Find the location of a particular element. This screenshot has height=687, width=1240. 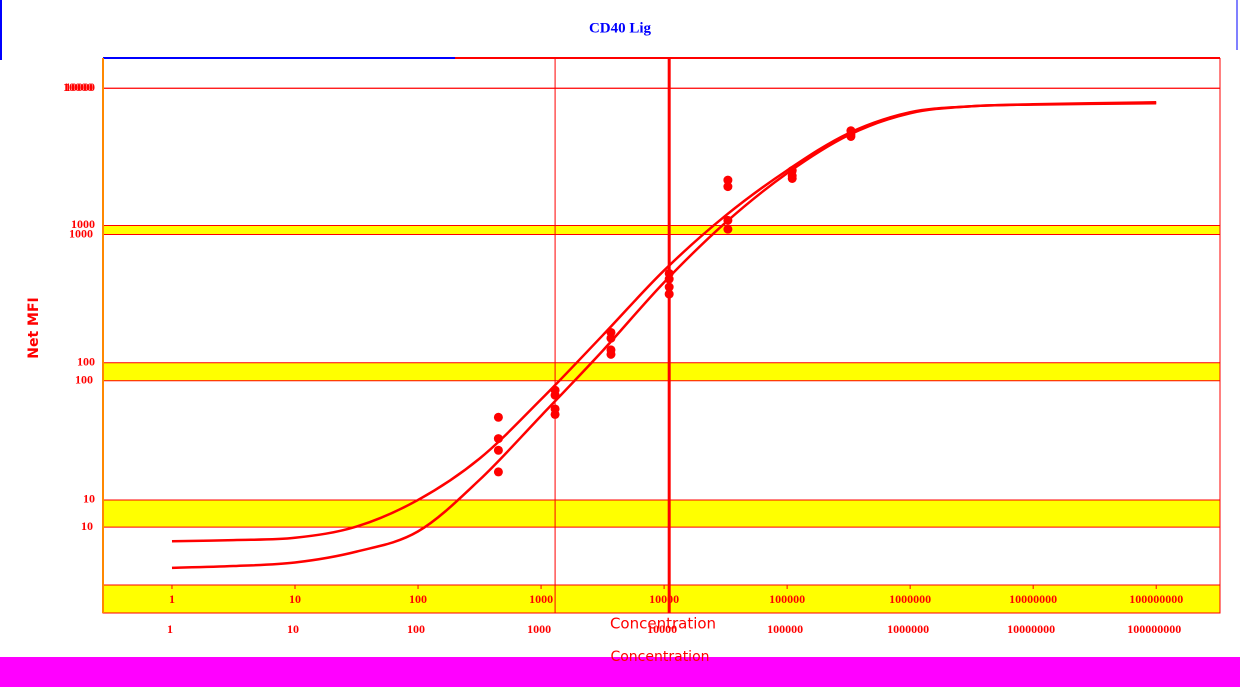

y-axis-label: Net MFI is located at coordinates (34, 327).